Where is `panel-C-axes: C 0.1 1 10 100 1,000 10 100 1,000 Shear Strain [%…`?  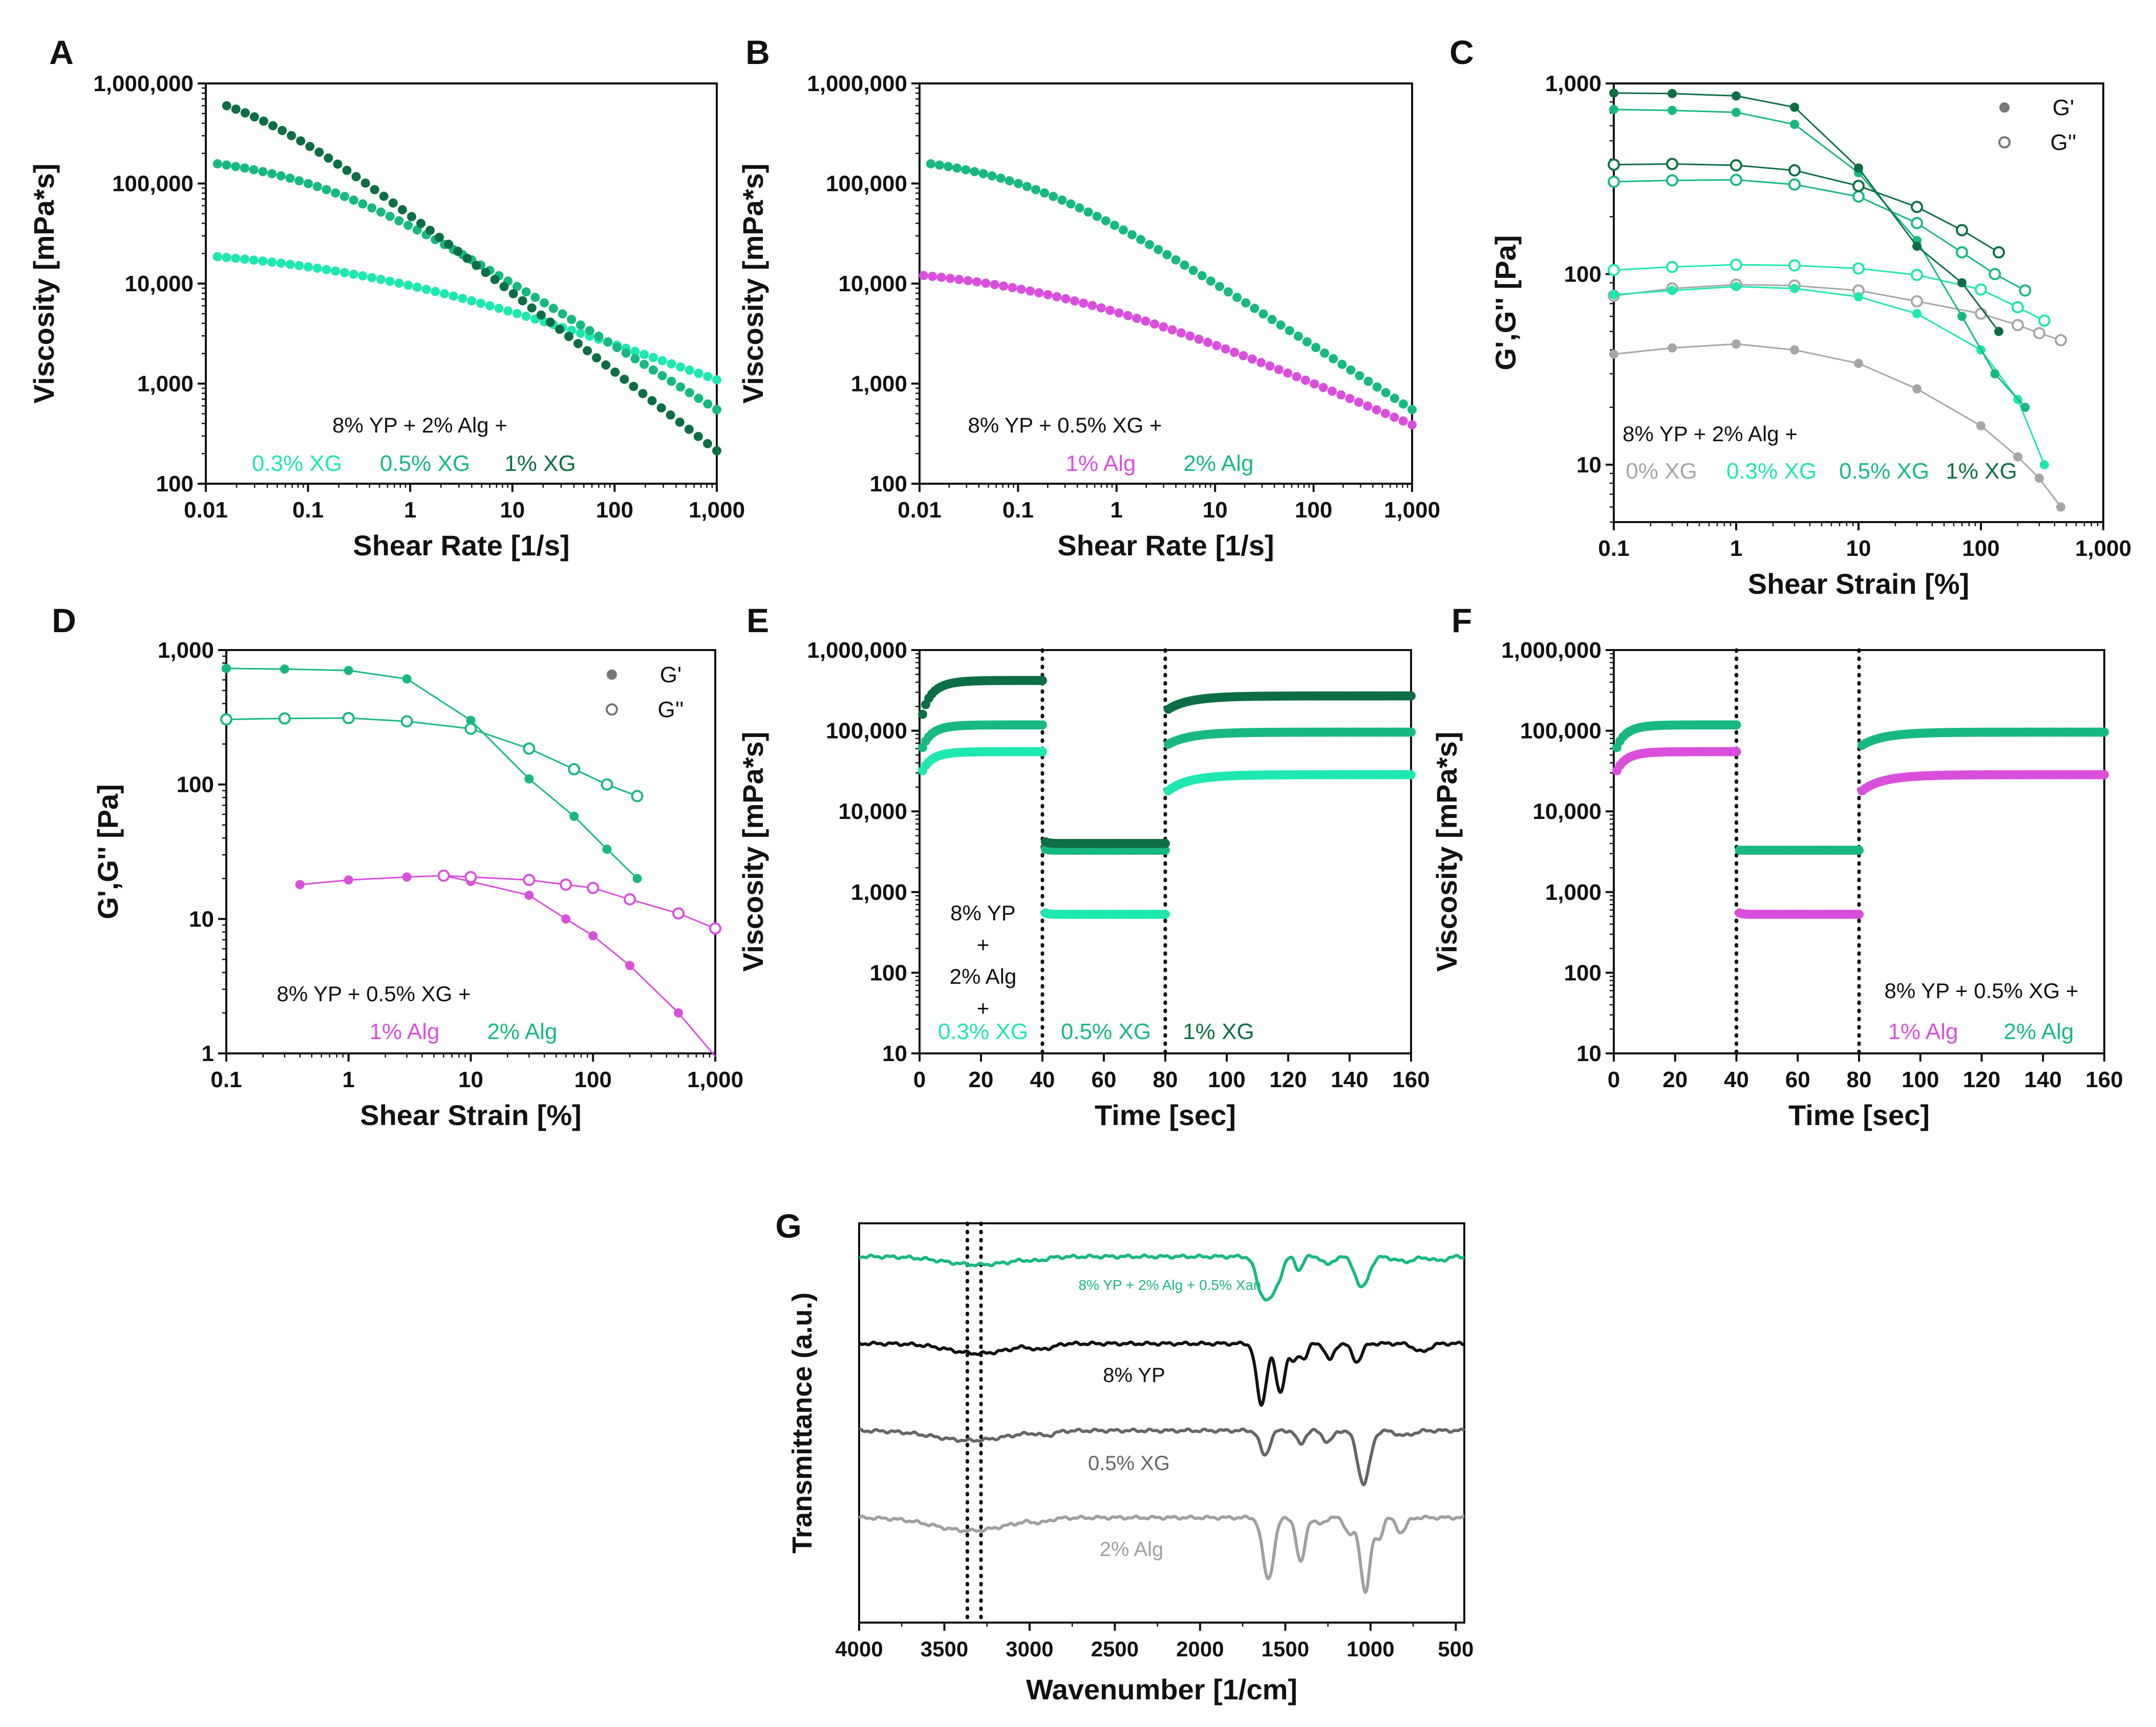
panel-C-axes: C 0.1 1 10 100 1,000 10 100 1,000 Shear Strain [%… is located at coordinates (1790, 316).